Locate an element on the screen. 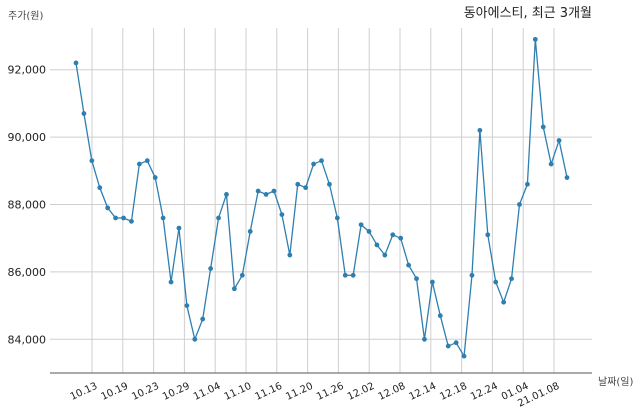 The image size is (640, 414). x-tick-label: 11.10 is located at coordinates (238, 392).